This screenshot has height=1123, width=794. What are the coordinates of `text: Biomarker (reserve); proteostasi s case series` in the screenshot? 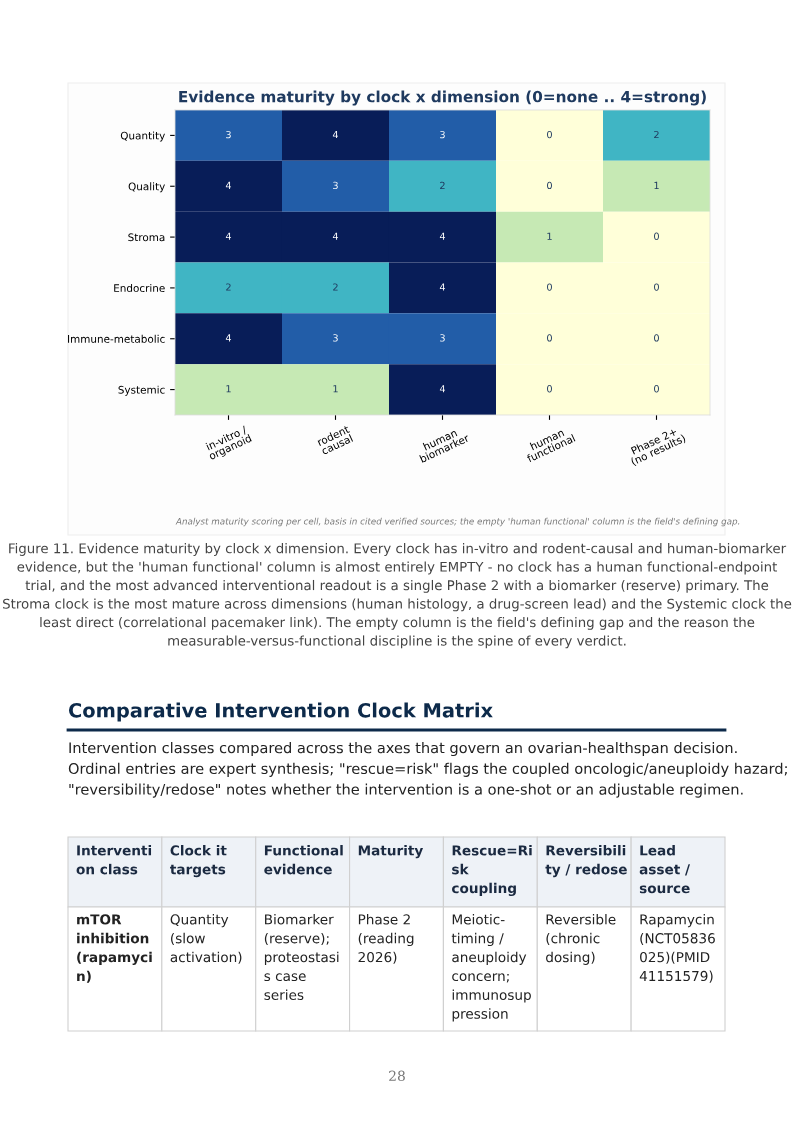 It's located at (301, 957).